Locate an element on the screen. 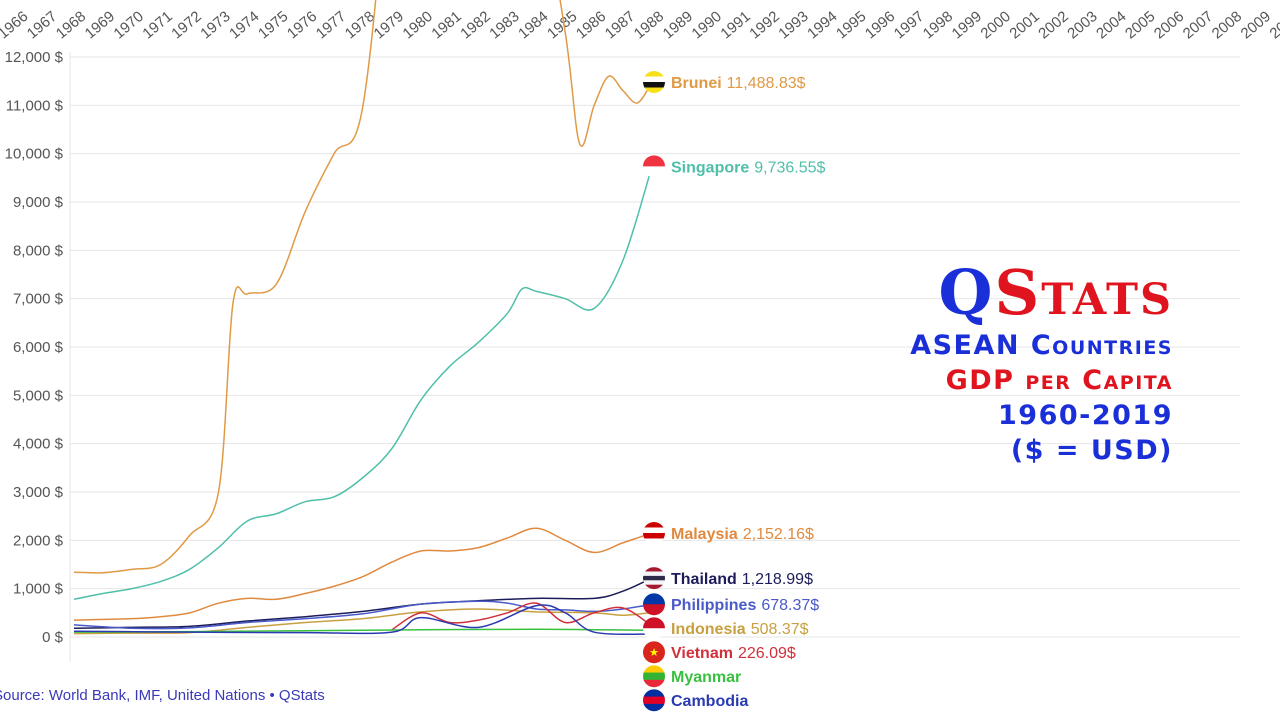 This screenshot has height=720, width=1280. series-label: Cambodia is located at coordinates (709, 701).